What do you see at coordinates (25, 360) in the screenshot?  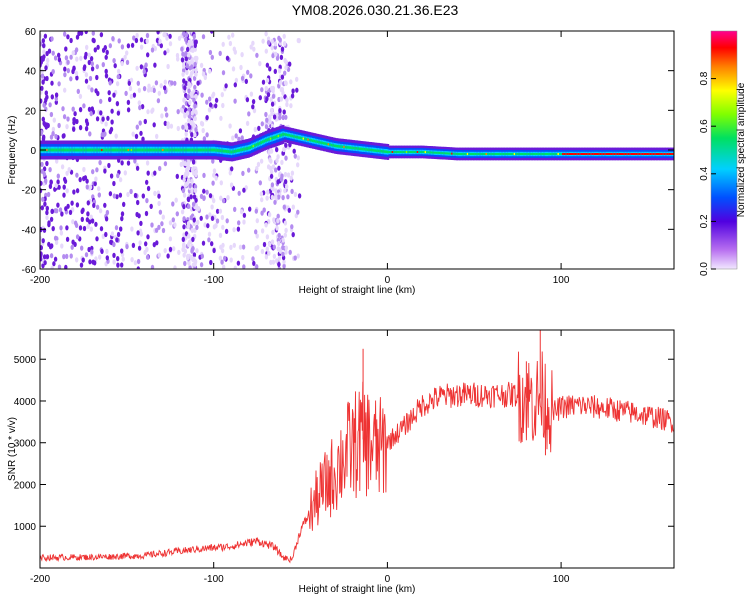 I see `y-tick-label: 5000` at bounding box center [25, 360].